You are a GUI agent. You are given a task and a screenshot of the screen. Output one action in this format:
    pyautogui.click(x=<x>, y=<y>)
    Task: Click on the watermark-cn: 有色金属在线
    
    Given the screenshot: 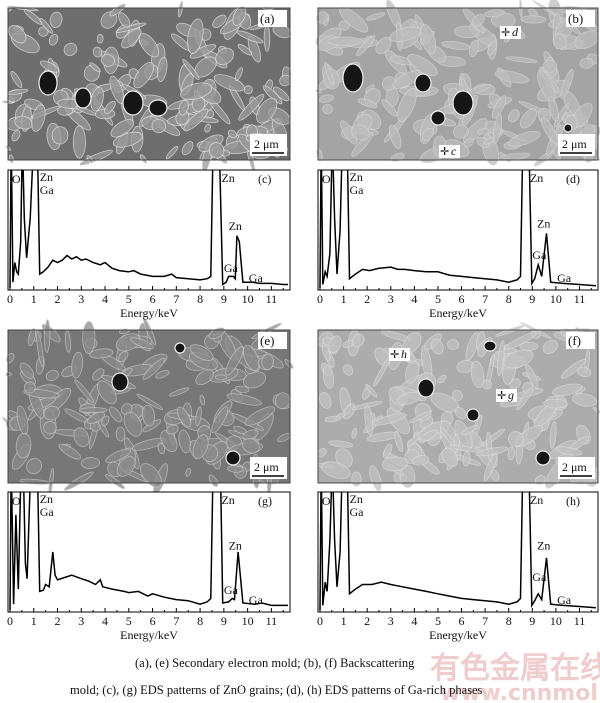 What is the action you would take?
    pyautogui.click(x=515, y=668)
    